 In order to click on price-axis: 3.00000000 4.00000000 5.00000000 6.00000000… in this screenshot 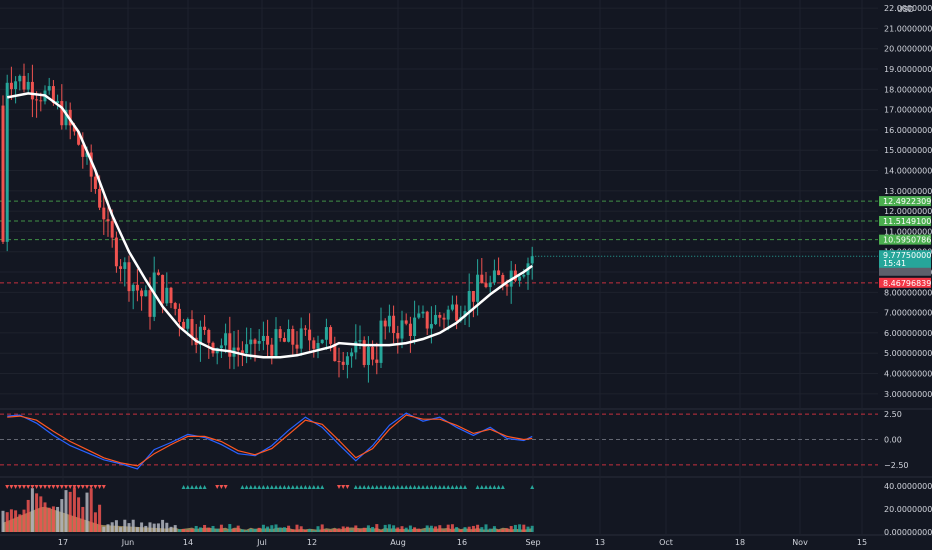, I will do `click(905, 270)`.